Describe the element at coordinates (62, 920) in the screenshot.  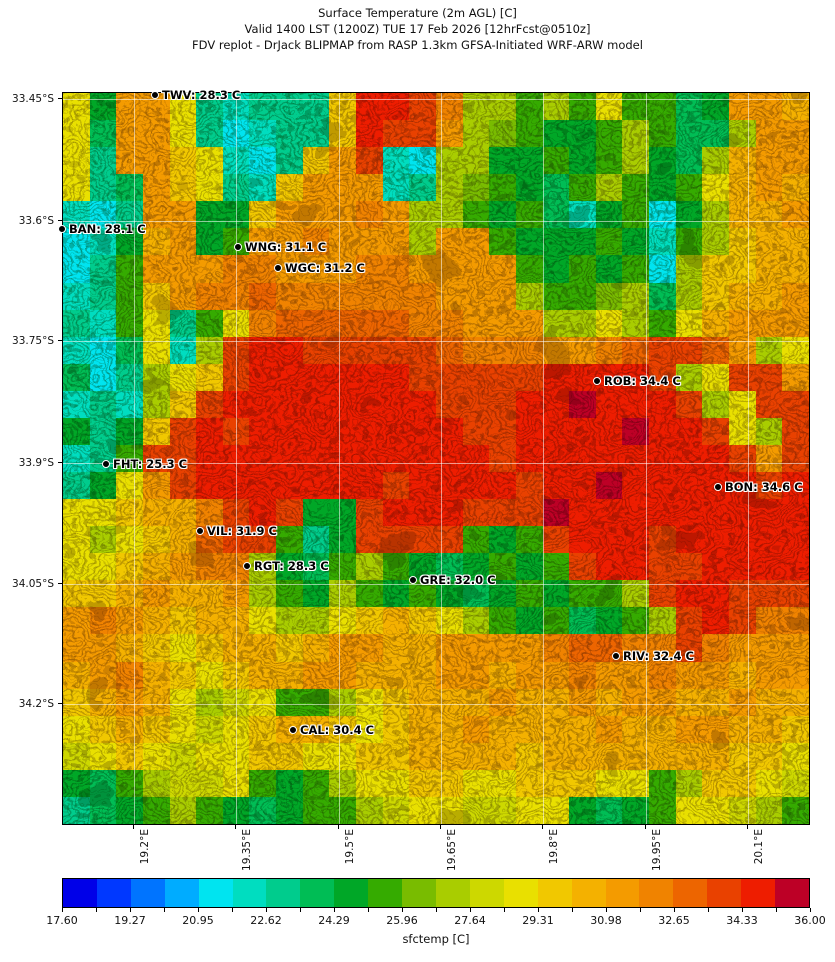
I see `colorbar-tick-label: 17.60` at that location.